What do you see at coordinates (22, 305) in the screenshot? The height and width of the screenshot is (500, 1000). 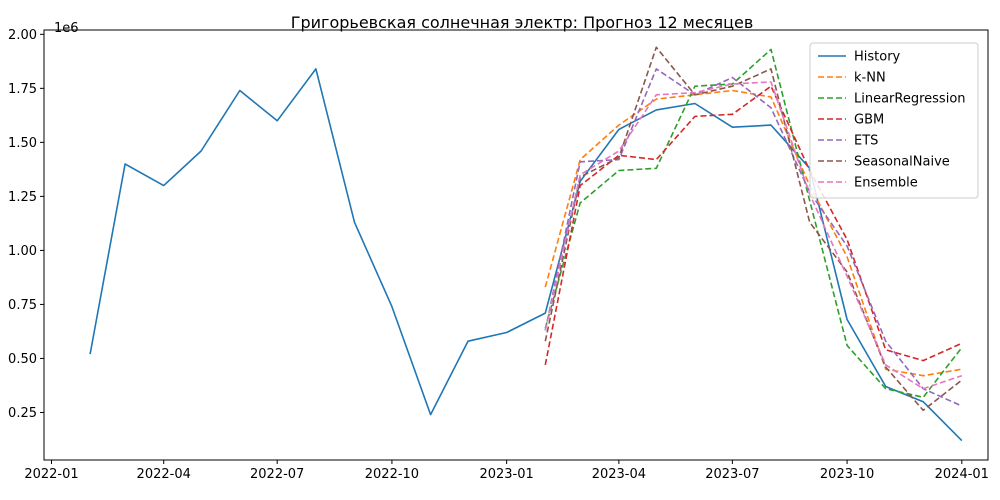 I see `y-tick-label: 0.75` at bounding box center [22, 305].